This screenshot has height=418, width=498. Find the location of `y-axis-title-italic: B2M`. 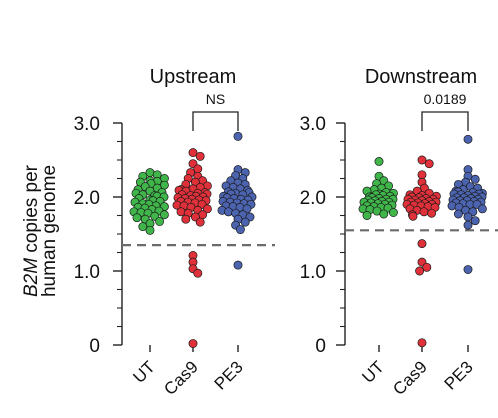

y-axis-title-italic: B2M is located at coordinates (31, 277).